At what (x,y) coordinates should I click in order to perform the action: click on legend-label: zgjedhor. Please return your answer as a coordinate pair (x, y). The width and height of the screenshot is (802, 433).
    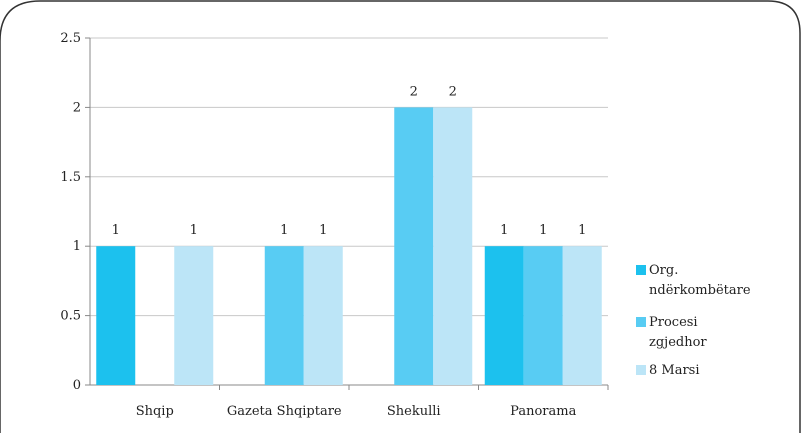
    Looking at the image, I should click on (678, 342).